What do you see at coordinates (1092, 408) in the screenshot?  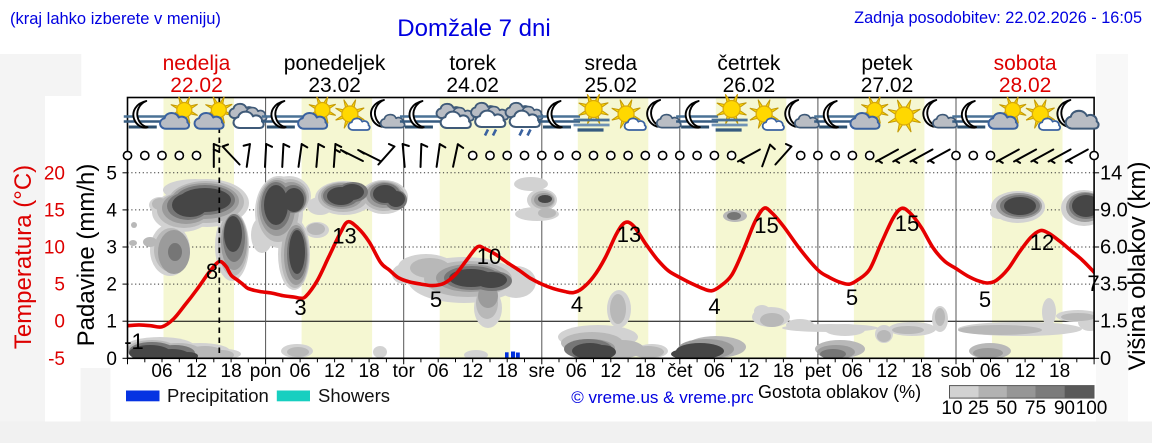 I see `svg-text: 100` at bounding box center [1092, 408].